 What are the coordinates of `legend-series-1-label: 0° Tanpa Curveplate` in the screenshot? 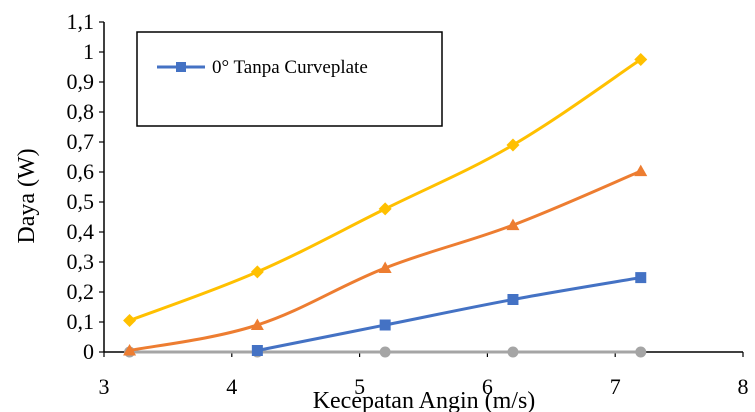 It's located at (290, 67).